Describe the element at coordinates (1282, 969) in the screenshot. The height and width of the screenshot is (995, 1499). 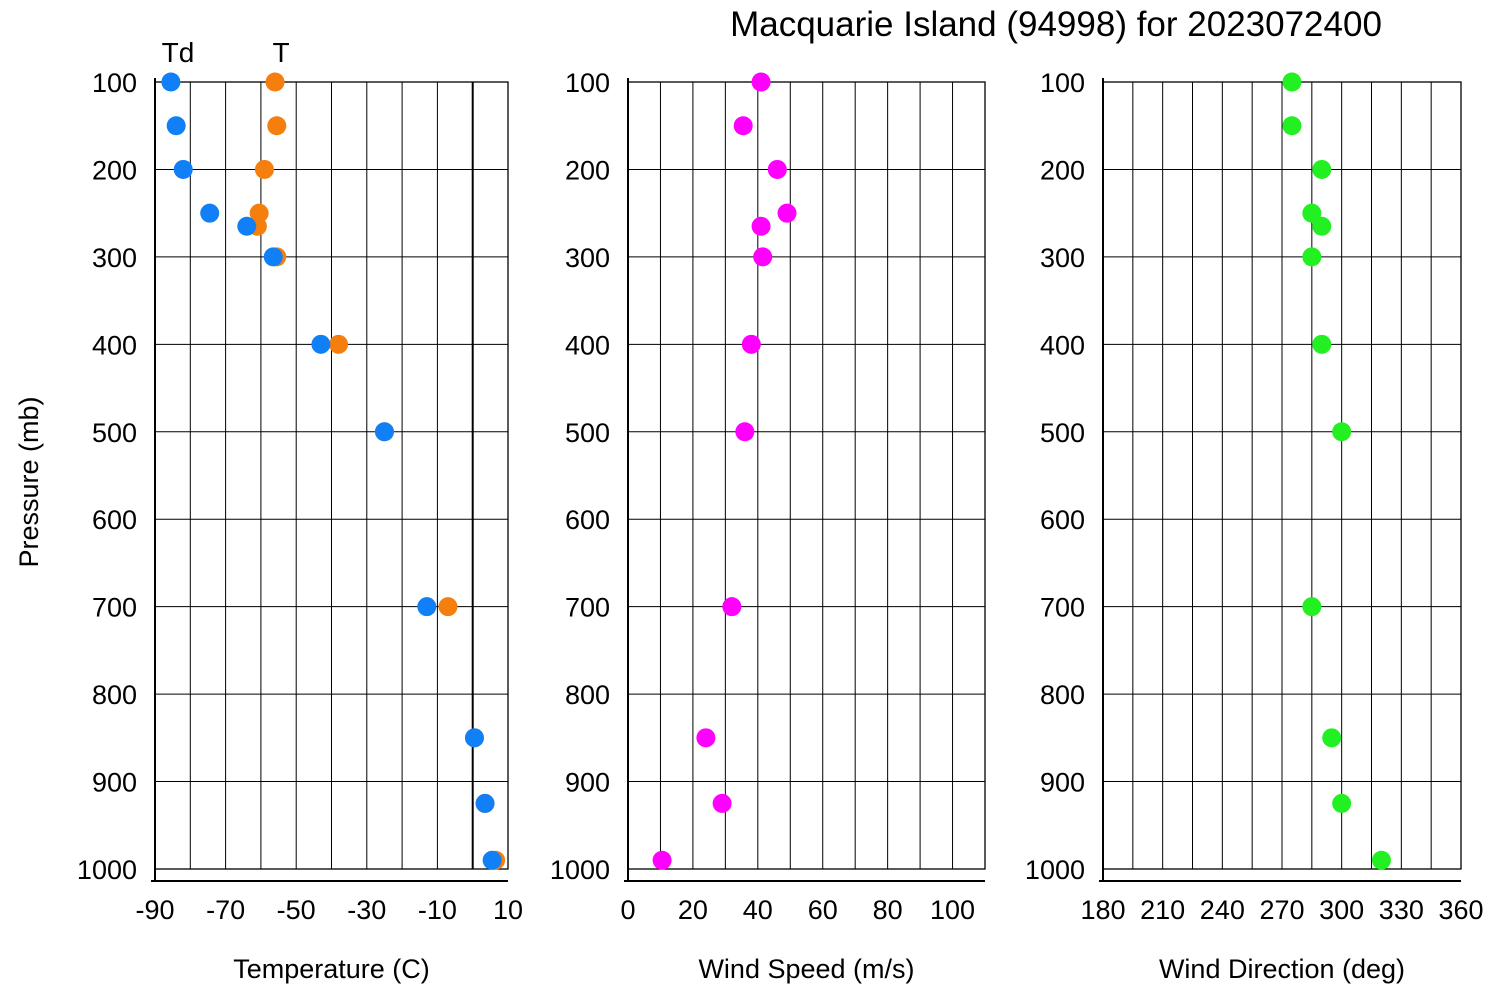
I see `wind-direction-x-axis-label: Wind Direction (deg)` at that location.